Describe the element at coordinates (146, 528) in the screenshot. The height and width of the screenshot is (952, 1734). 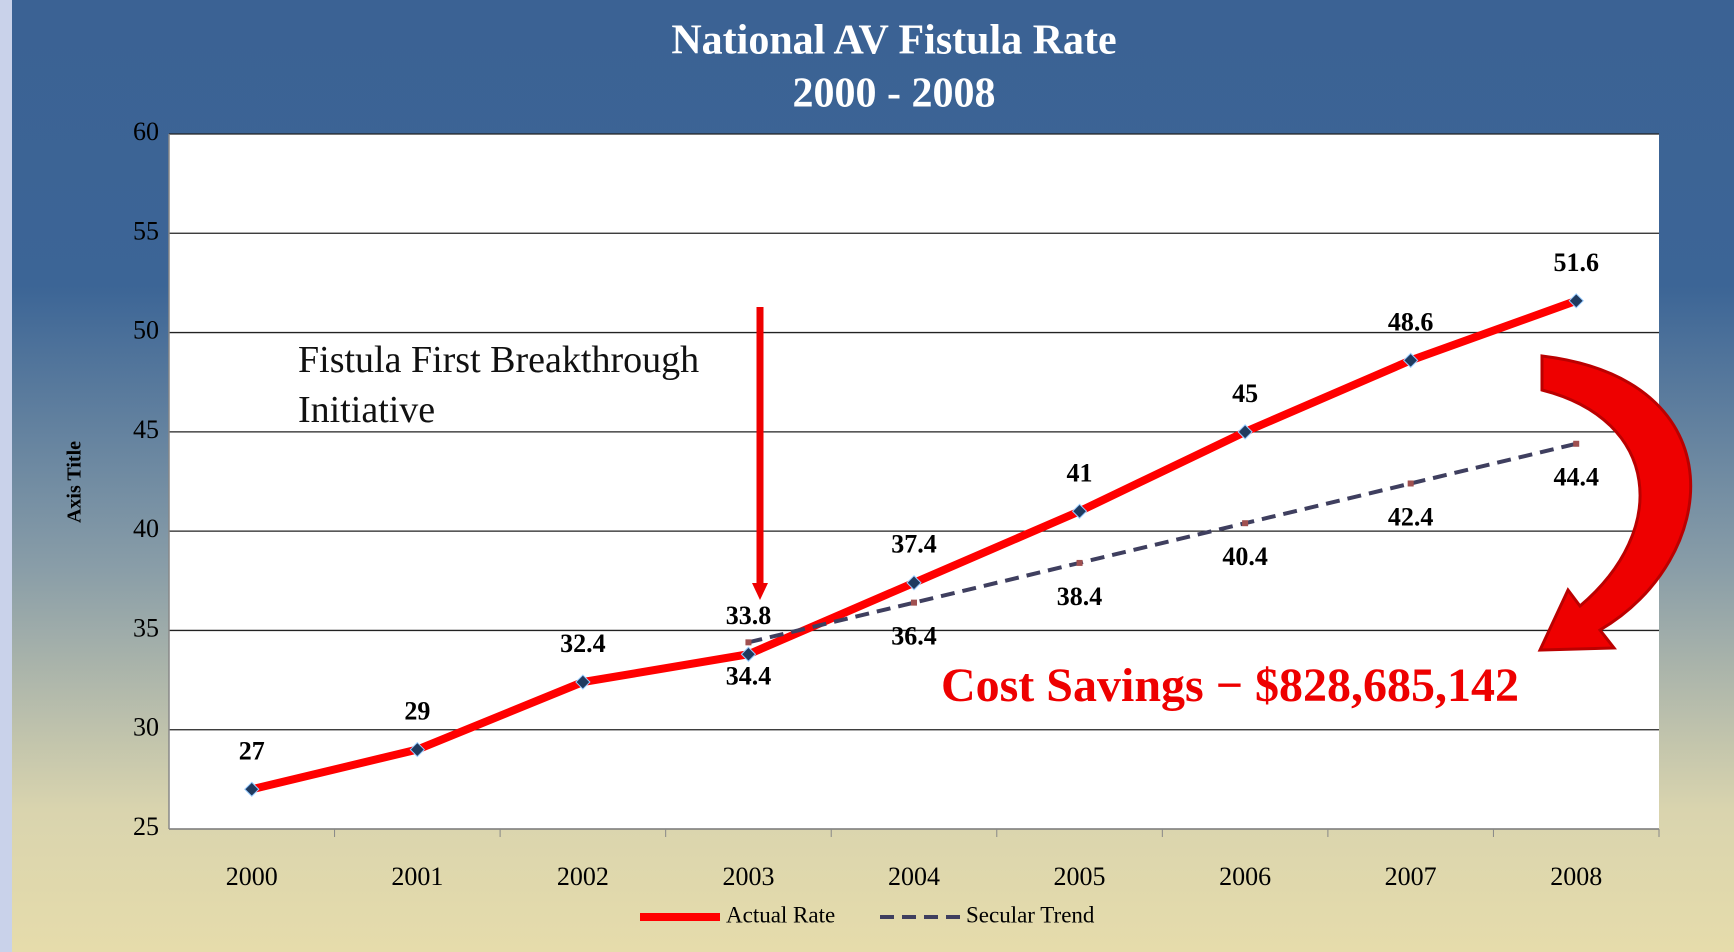
I see `y-tick-label: 40` at that location.